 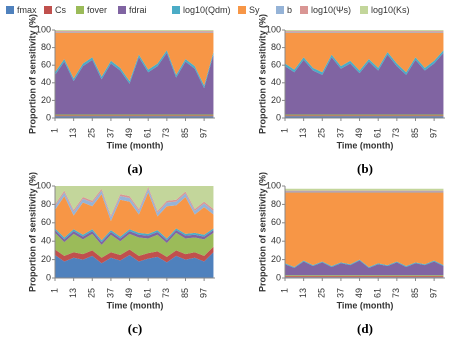 I want to click on legend-label: b, so click(x=289, y=10).